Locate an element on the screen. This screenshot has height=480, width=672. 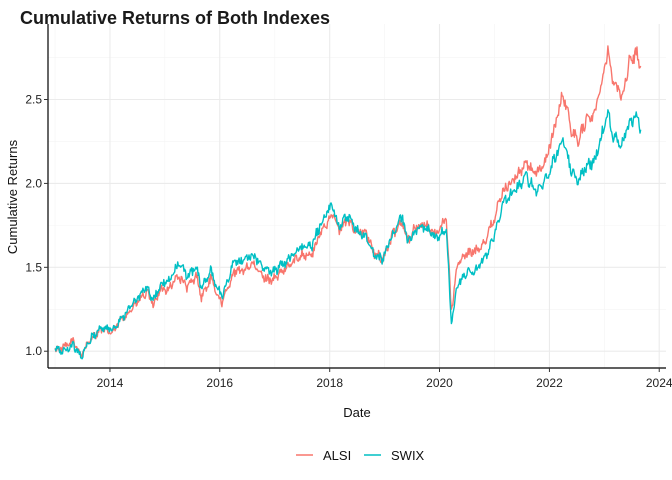
x-tick-label: 2014 is located at coordinates (110, 383).